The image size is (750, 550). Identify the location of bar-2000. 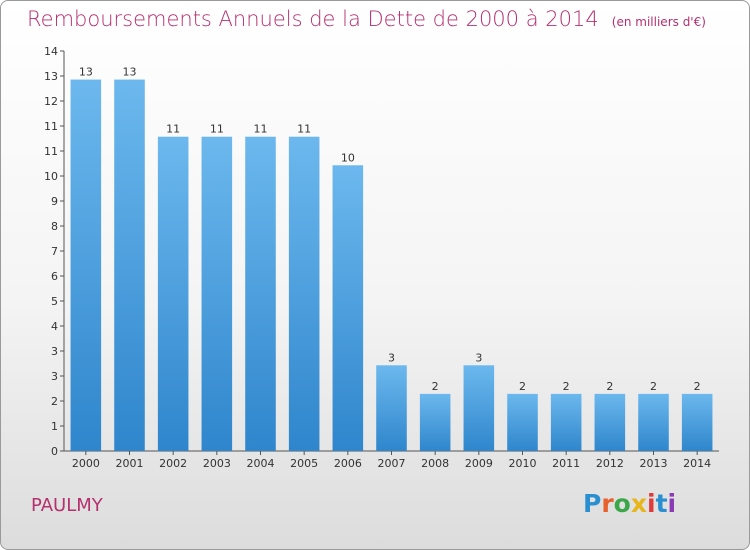
(86, 265).